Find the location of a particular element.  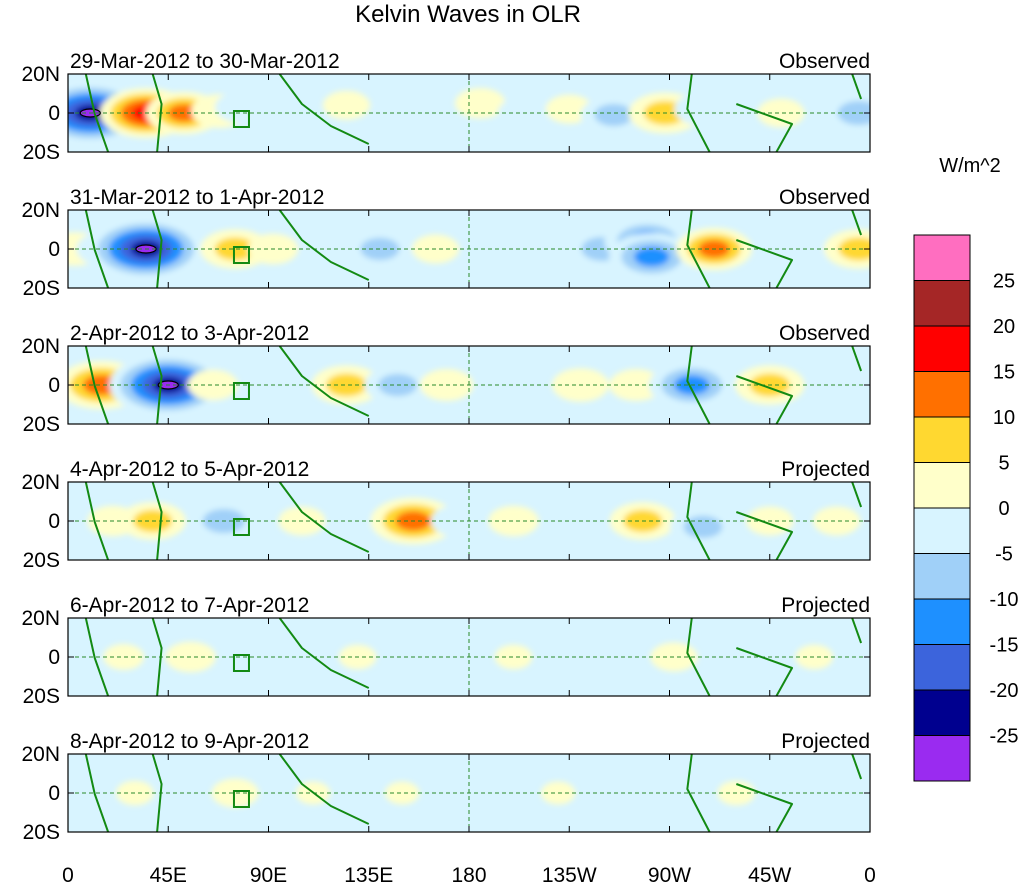

x-tick-label: 90E is located at coordinates (268, 875).